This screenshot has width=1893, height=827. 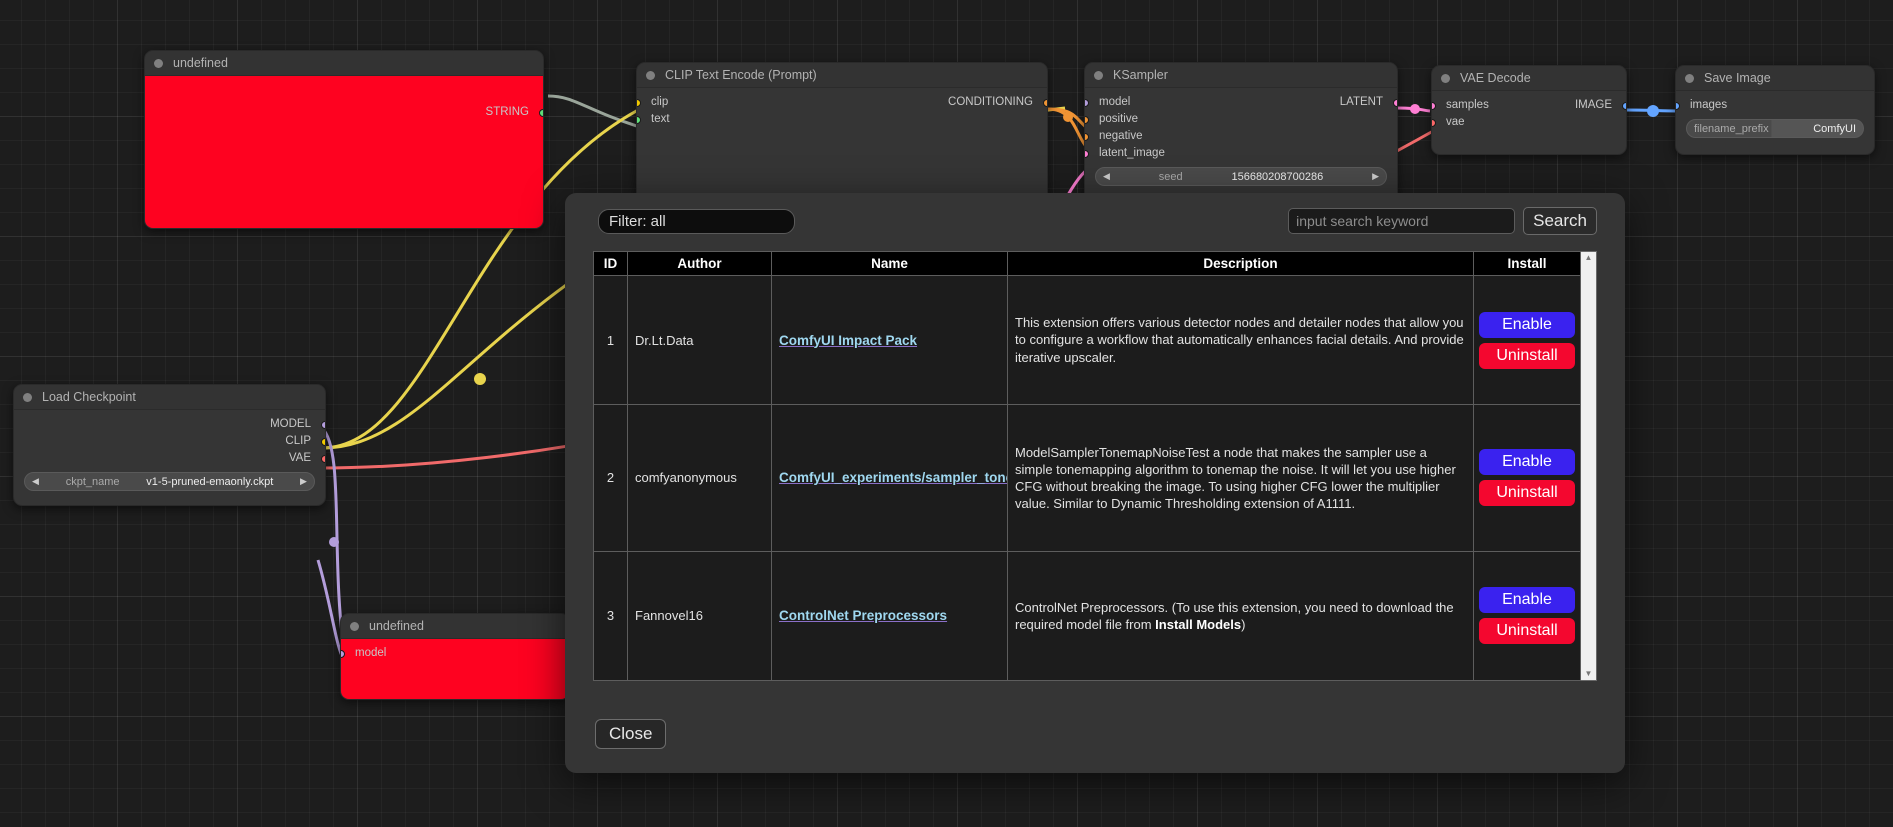 I want to click on node-input-slot-samples: samples, so click(x=1529, y=105).